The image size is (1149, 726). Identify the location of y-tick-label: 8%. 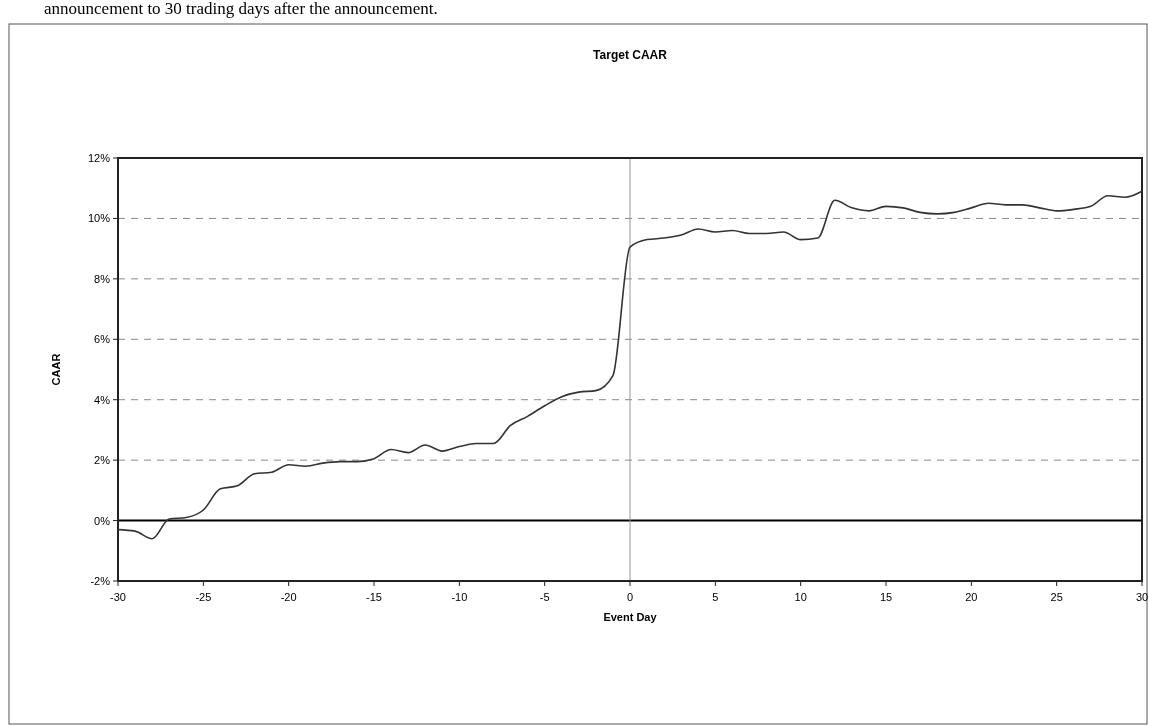
(102, 278).